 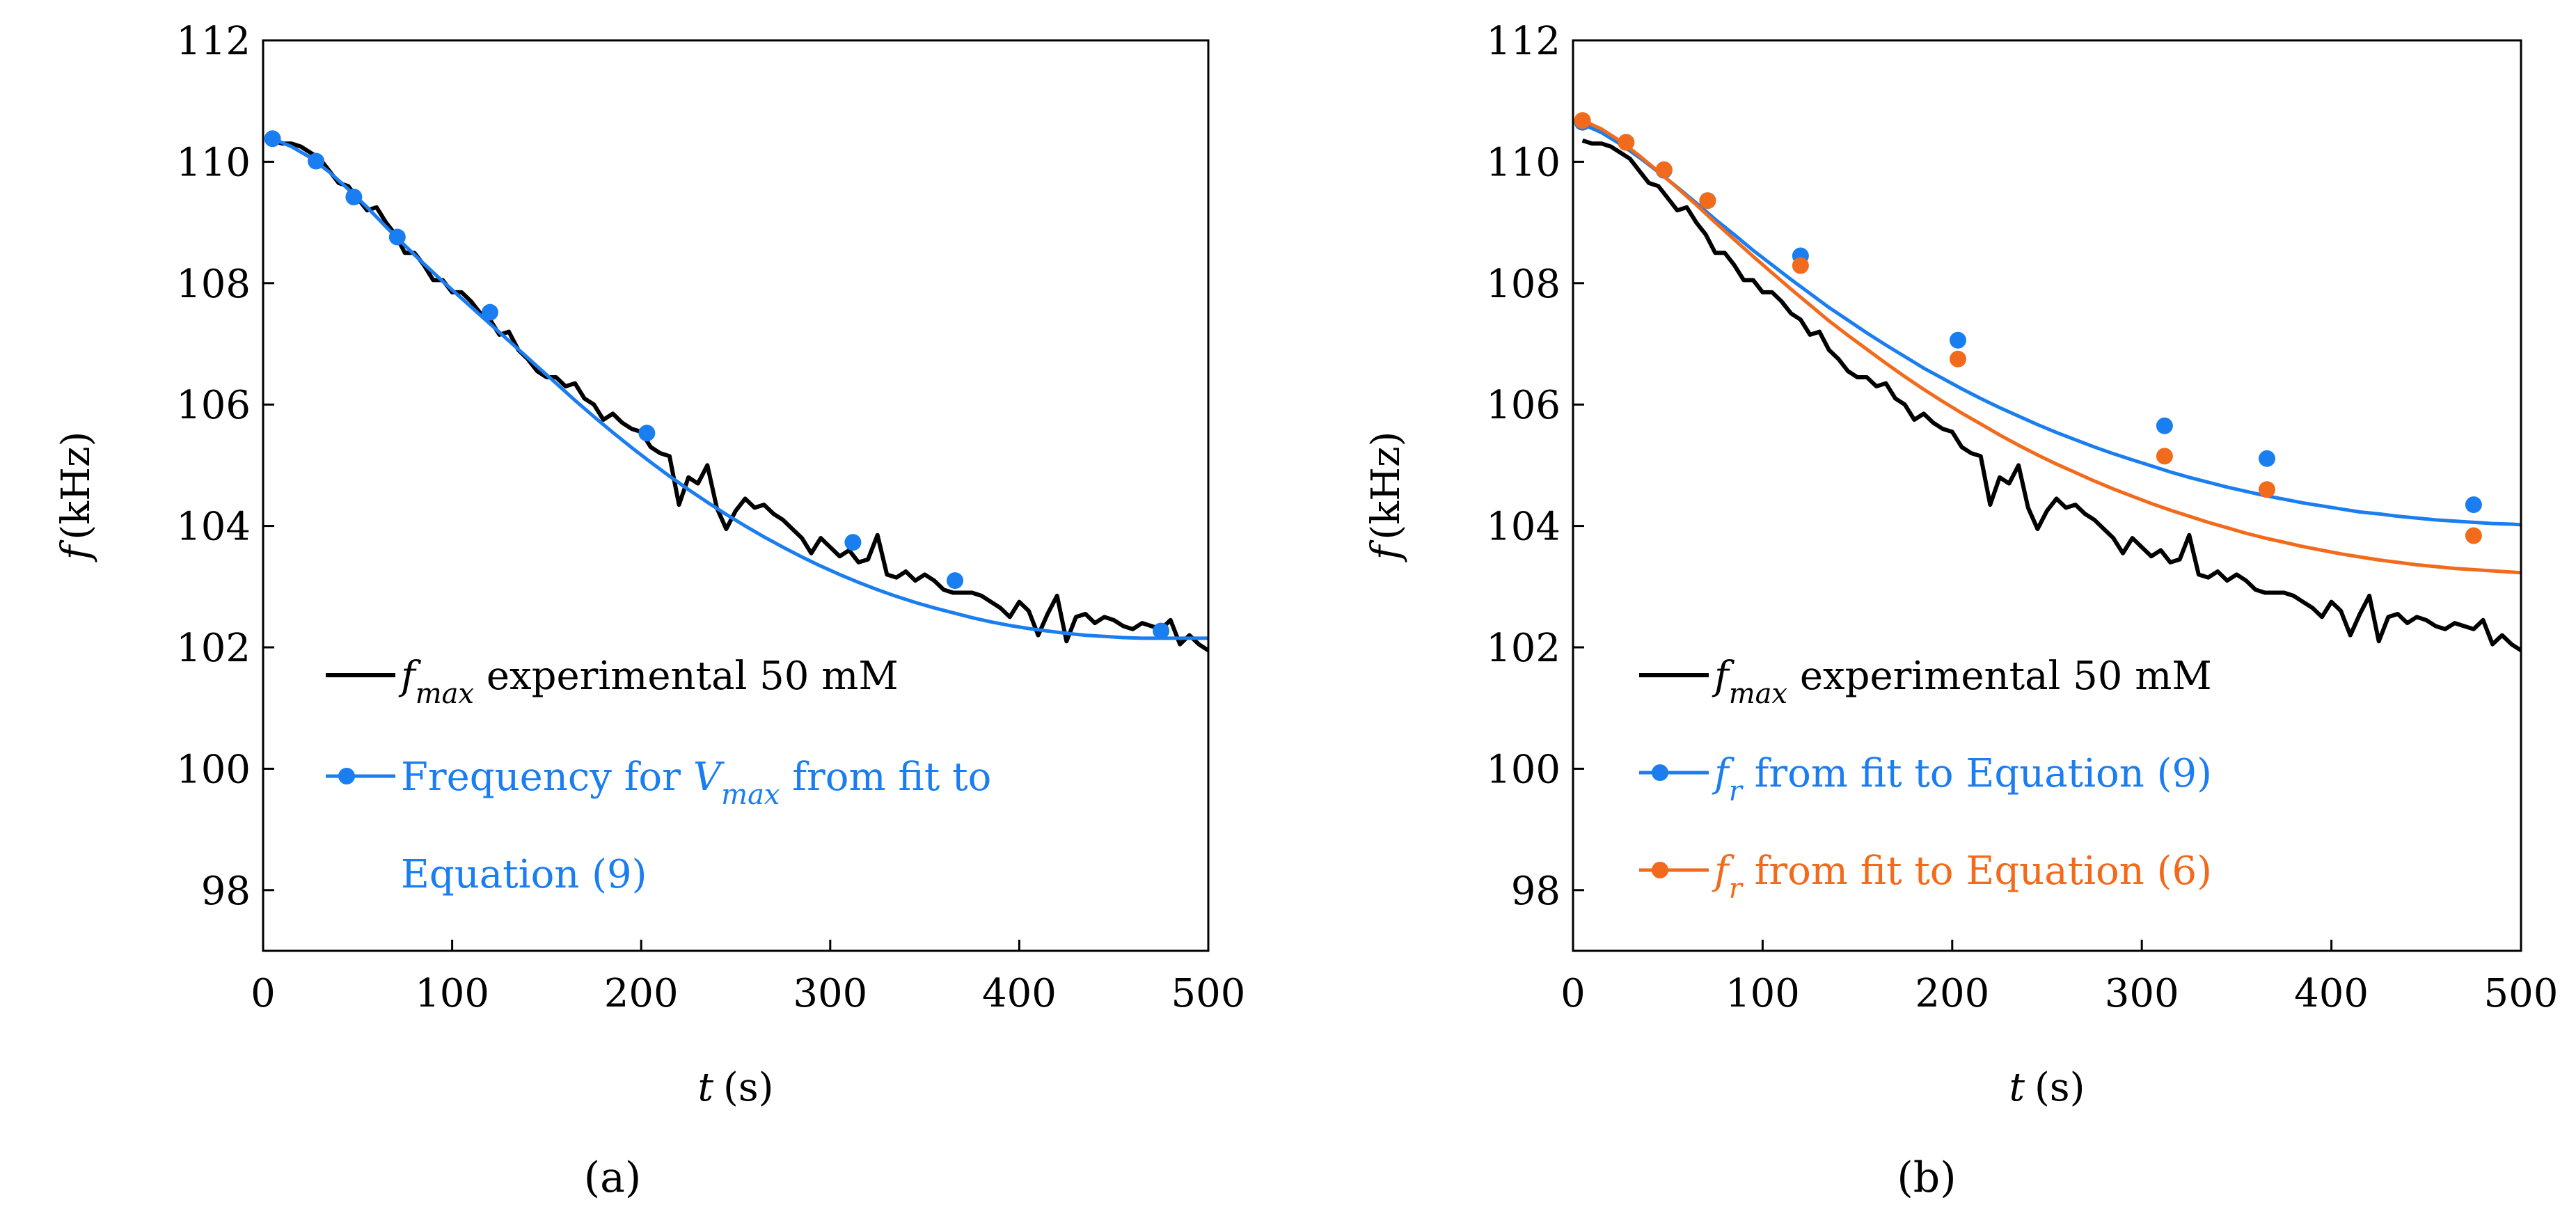 I want to click on x-axis-label-b: t (s), so click(x=2047, y=1087).